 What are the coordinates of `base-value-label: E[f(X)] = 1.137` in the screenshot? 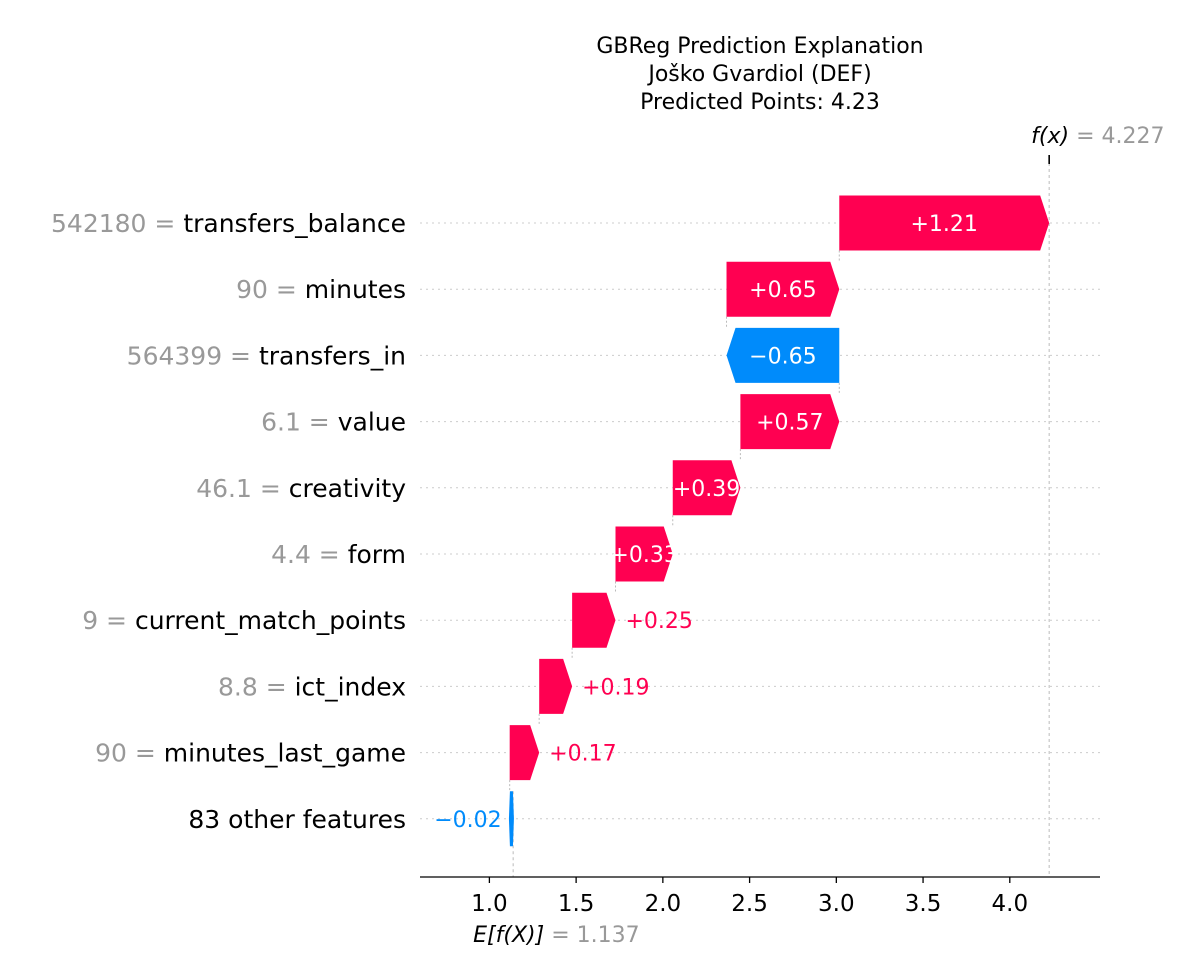 It's located at (556, 935).